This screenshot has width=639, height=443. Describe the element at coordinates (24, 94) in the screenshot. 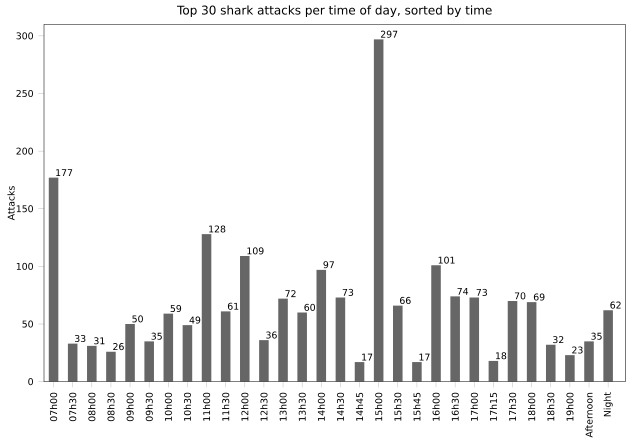

I see `y-tick-label: 250` at that location.